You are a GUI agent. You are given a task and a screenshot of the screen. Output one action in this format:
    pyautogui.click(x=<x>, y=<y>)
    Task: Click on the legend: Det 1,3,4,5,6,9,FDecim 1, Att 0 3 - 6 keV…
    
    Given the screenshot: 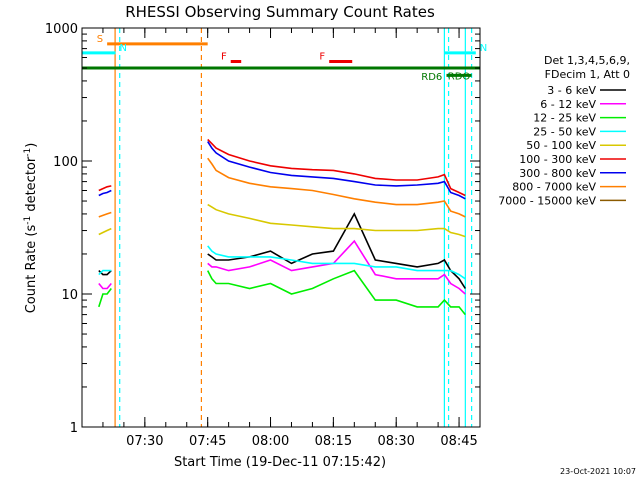 What is the action you would take?
    pyautogui.click(x=564, y=130)
    